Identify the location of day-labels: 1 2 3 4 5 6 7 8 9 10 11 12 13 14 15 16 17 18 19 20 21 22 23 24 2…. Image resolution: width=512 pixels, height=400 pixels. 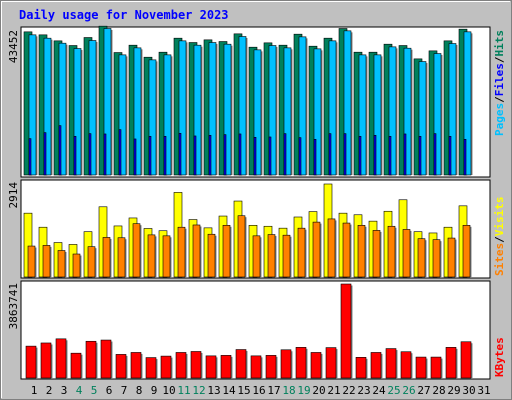
(261, 390).